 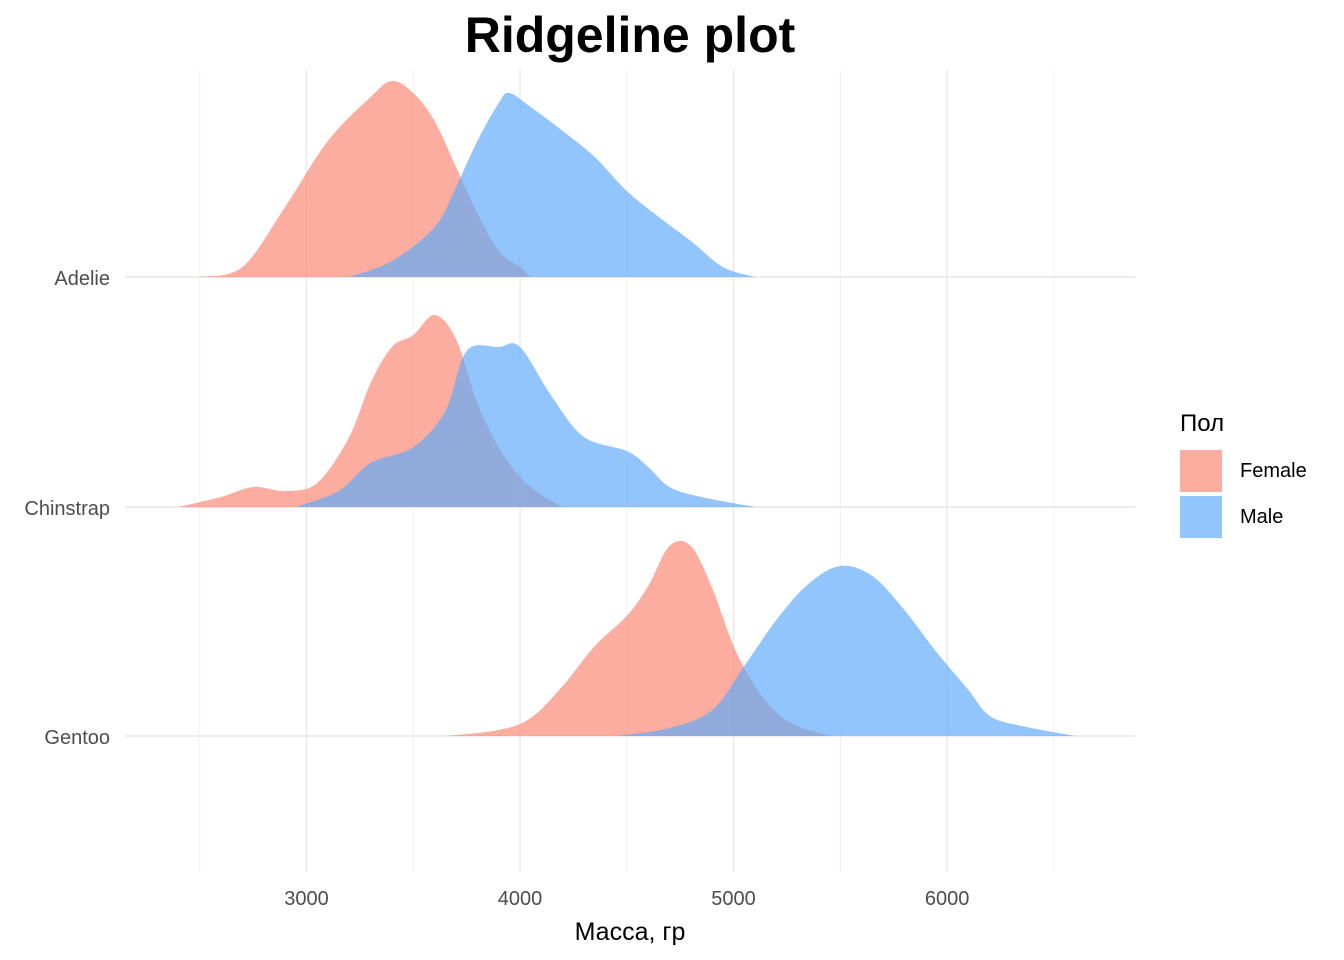 I want to click on legend-title: Пол, so click(x=1202, y=423).